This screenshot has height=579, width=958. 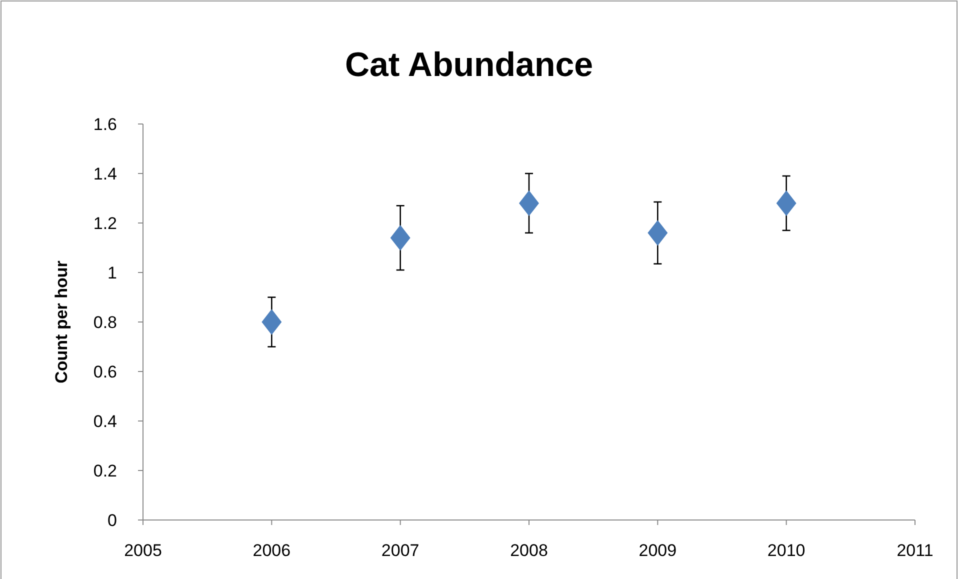 What do you see at coordinates (143, 550) in the screenshot?
I see `x-tick-label: 2005` at bounding box center [143, 550].